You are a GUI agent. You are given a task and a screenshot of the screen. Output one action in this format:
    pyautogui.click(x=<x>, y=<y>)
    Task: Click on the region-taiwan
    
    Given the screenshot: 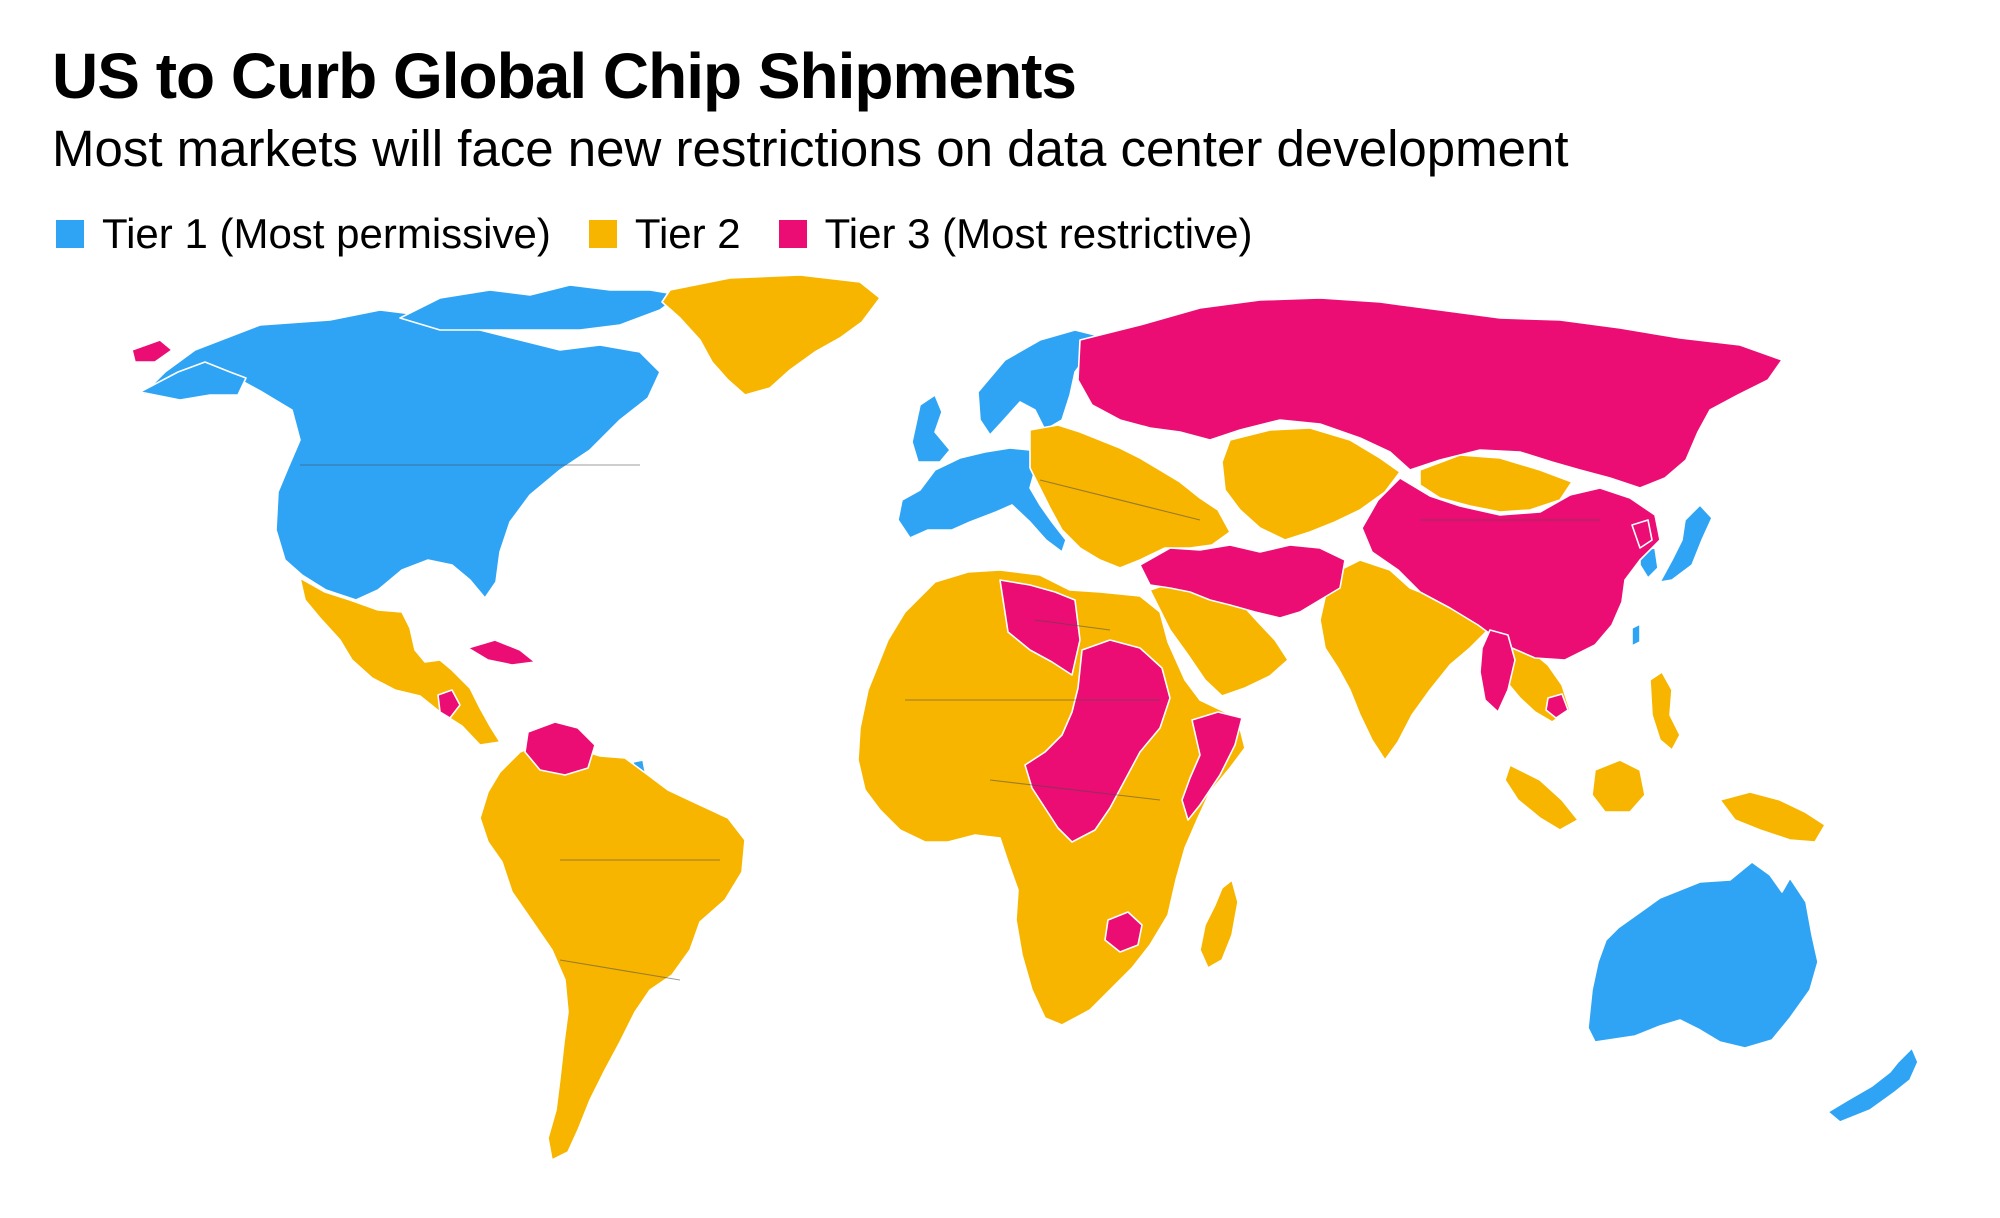 What is the action you would take?
    pyautogui.click(x=1636, y=635)
    